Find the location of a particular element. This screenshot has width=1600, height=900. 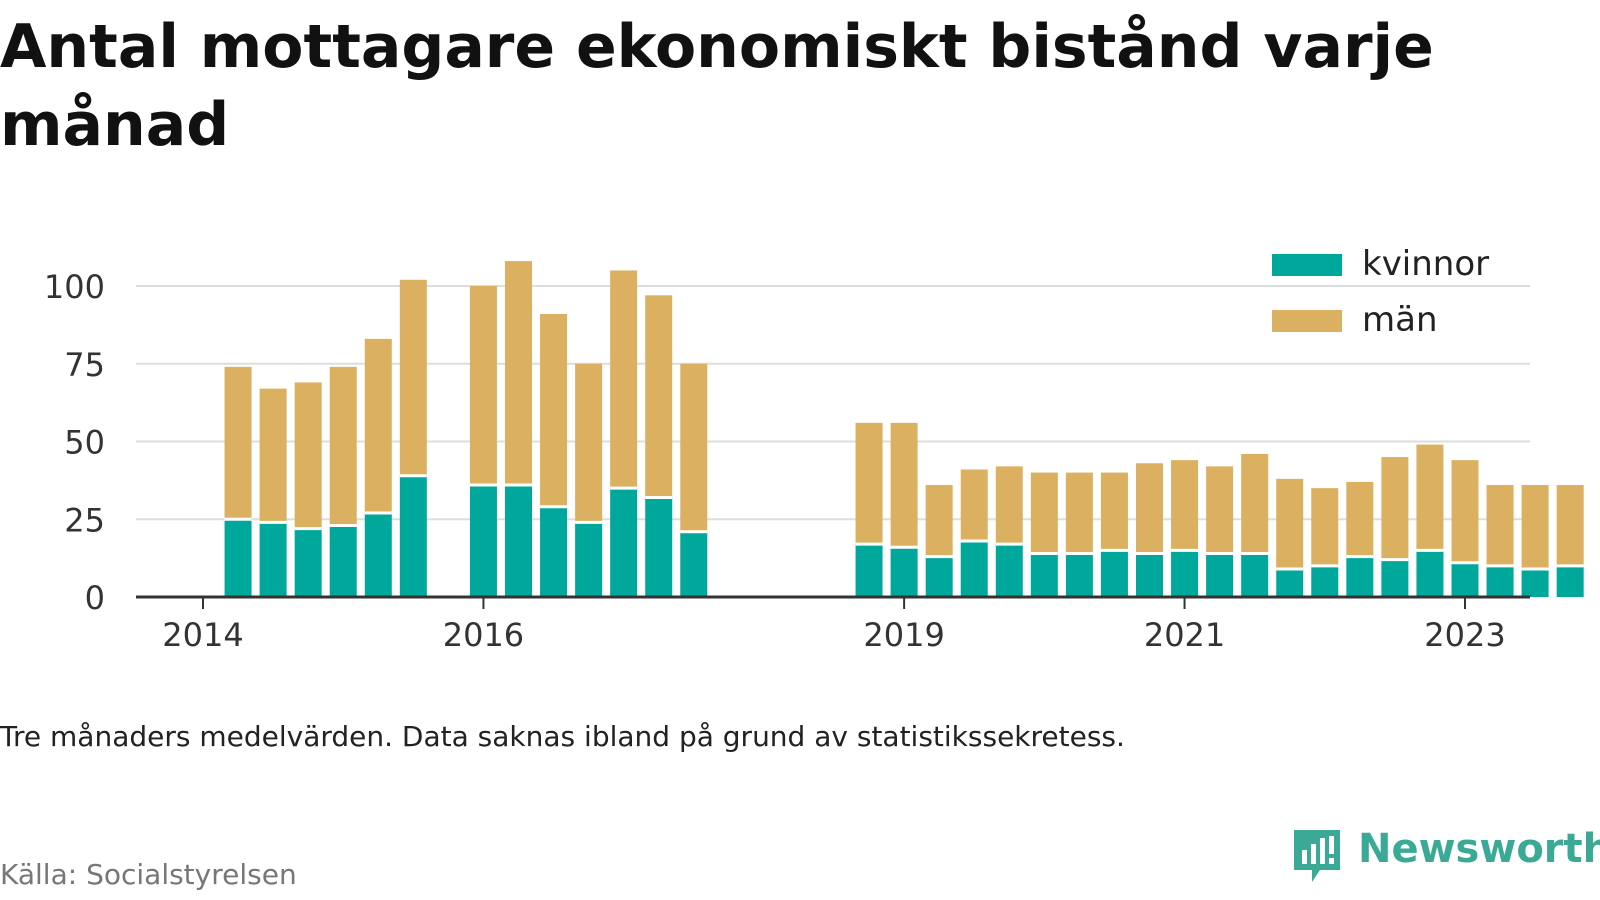

y-tick-label: 100 is located at coordinates (74, 287).